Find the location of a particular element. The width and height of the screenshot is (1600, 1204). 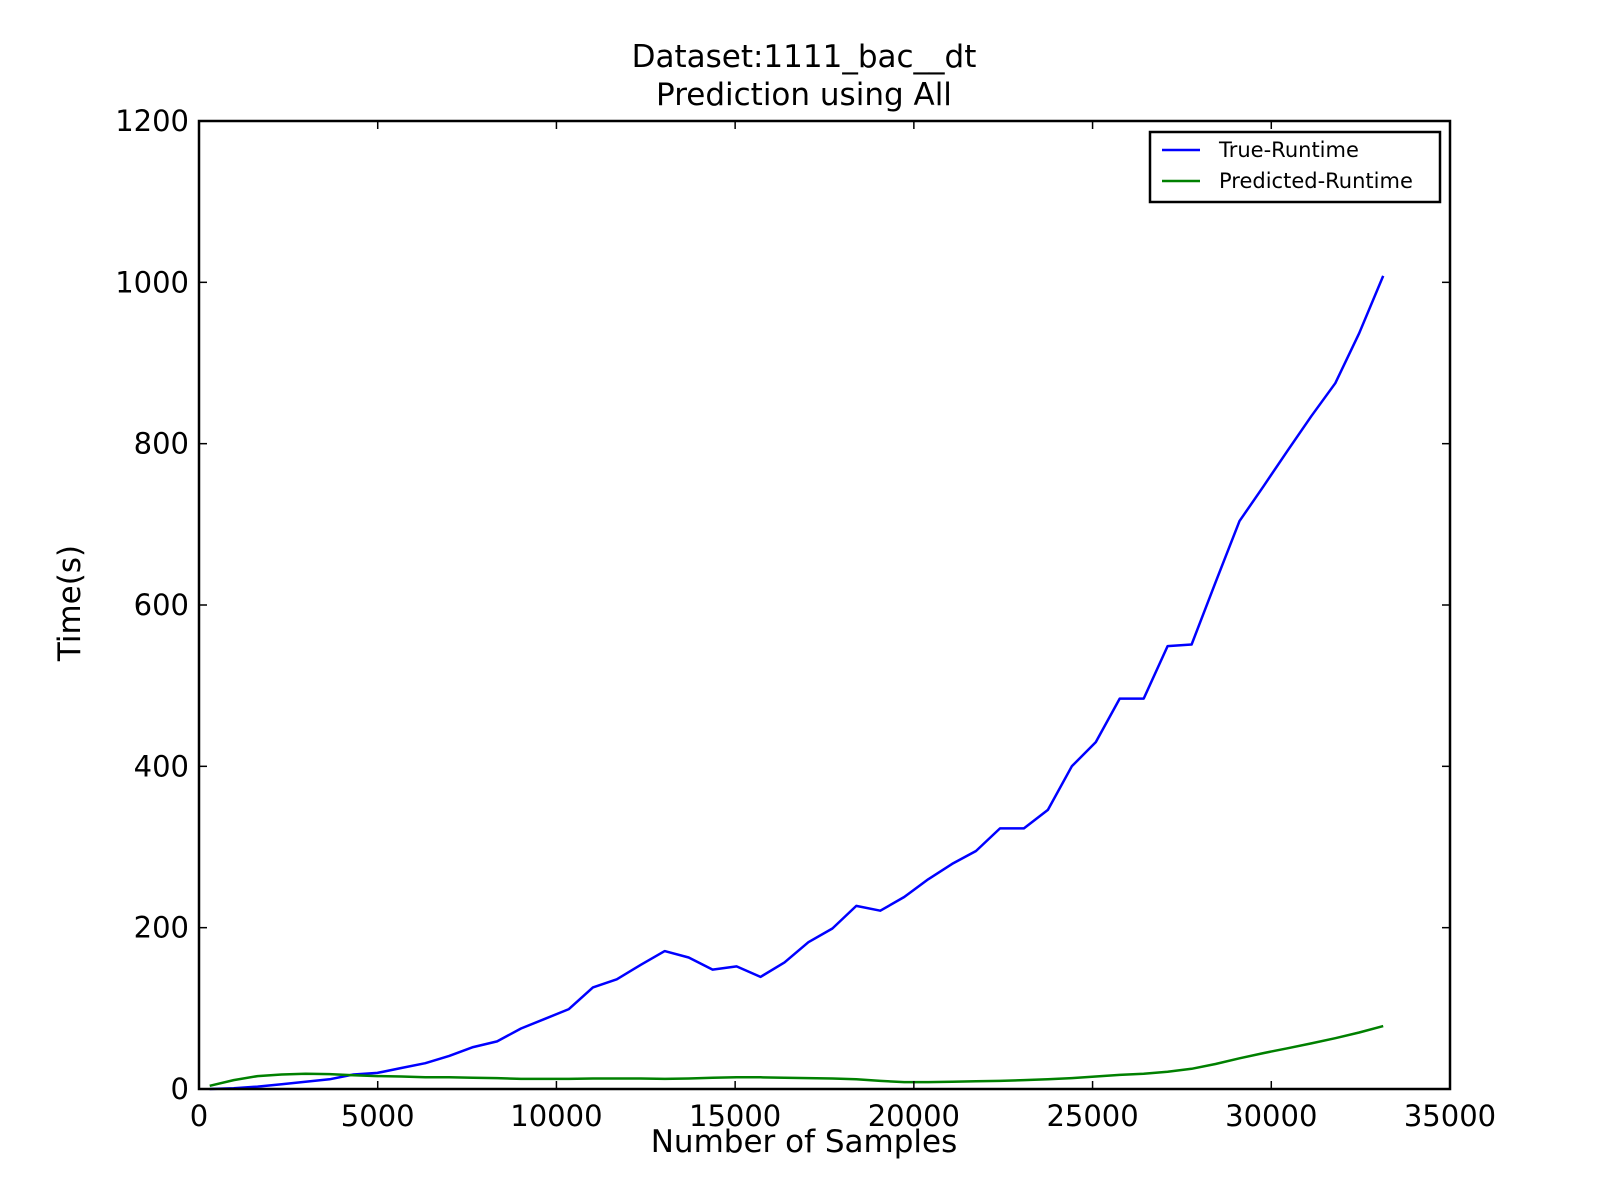

x-tick-label: 20000 is located at coordinates (914, 1116).